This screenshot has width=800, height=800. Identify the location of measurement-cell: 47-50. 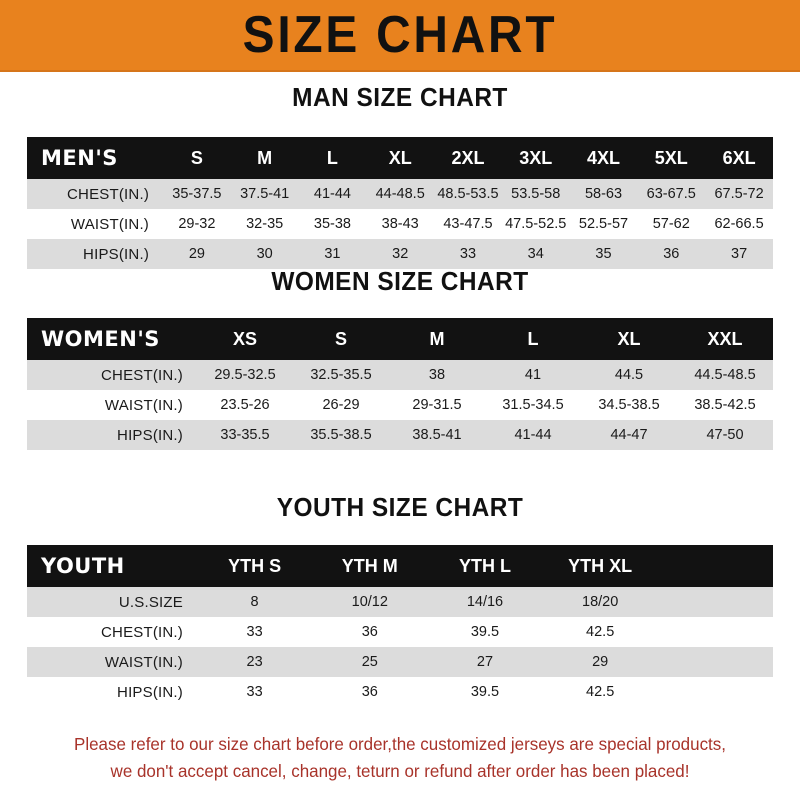
(725, 435).